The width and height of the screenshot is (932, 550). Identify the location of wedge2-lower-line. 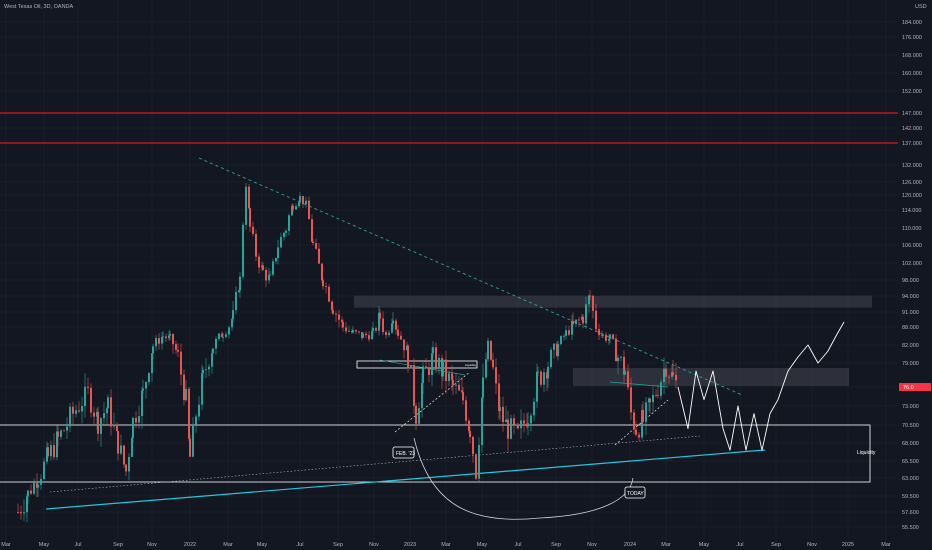
(641, 422).